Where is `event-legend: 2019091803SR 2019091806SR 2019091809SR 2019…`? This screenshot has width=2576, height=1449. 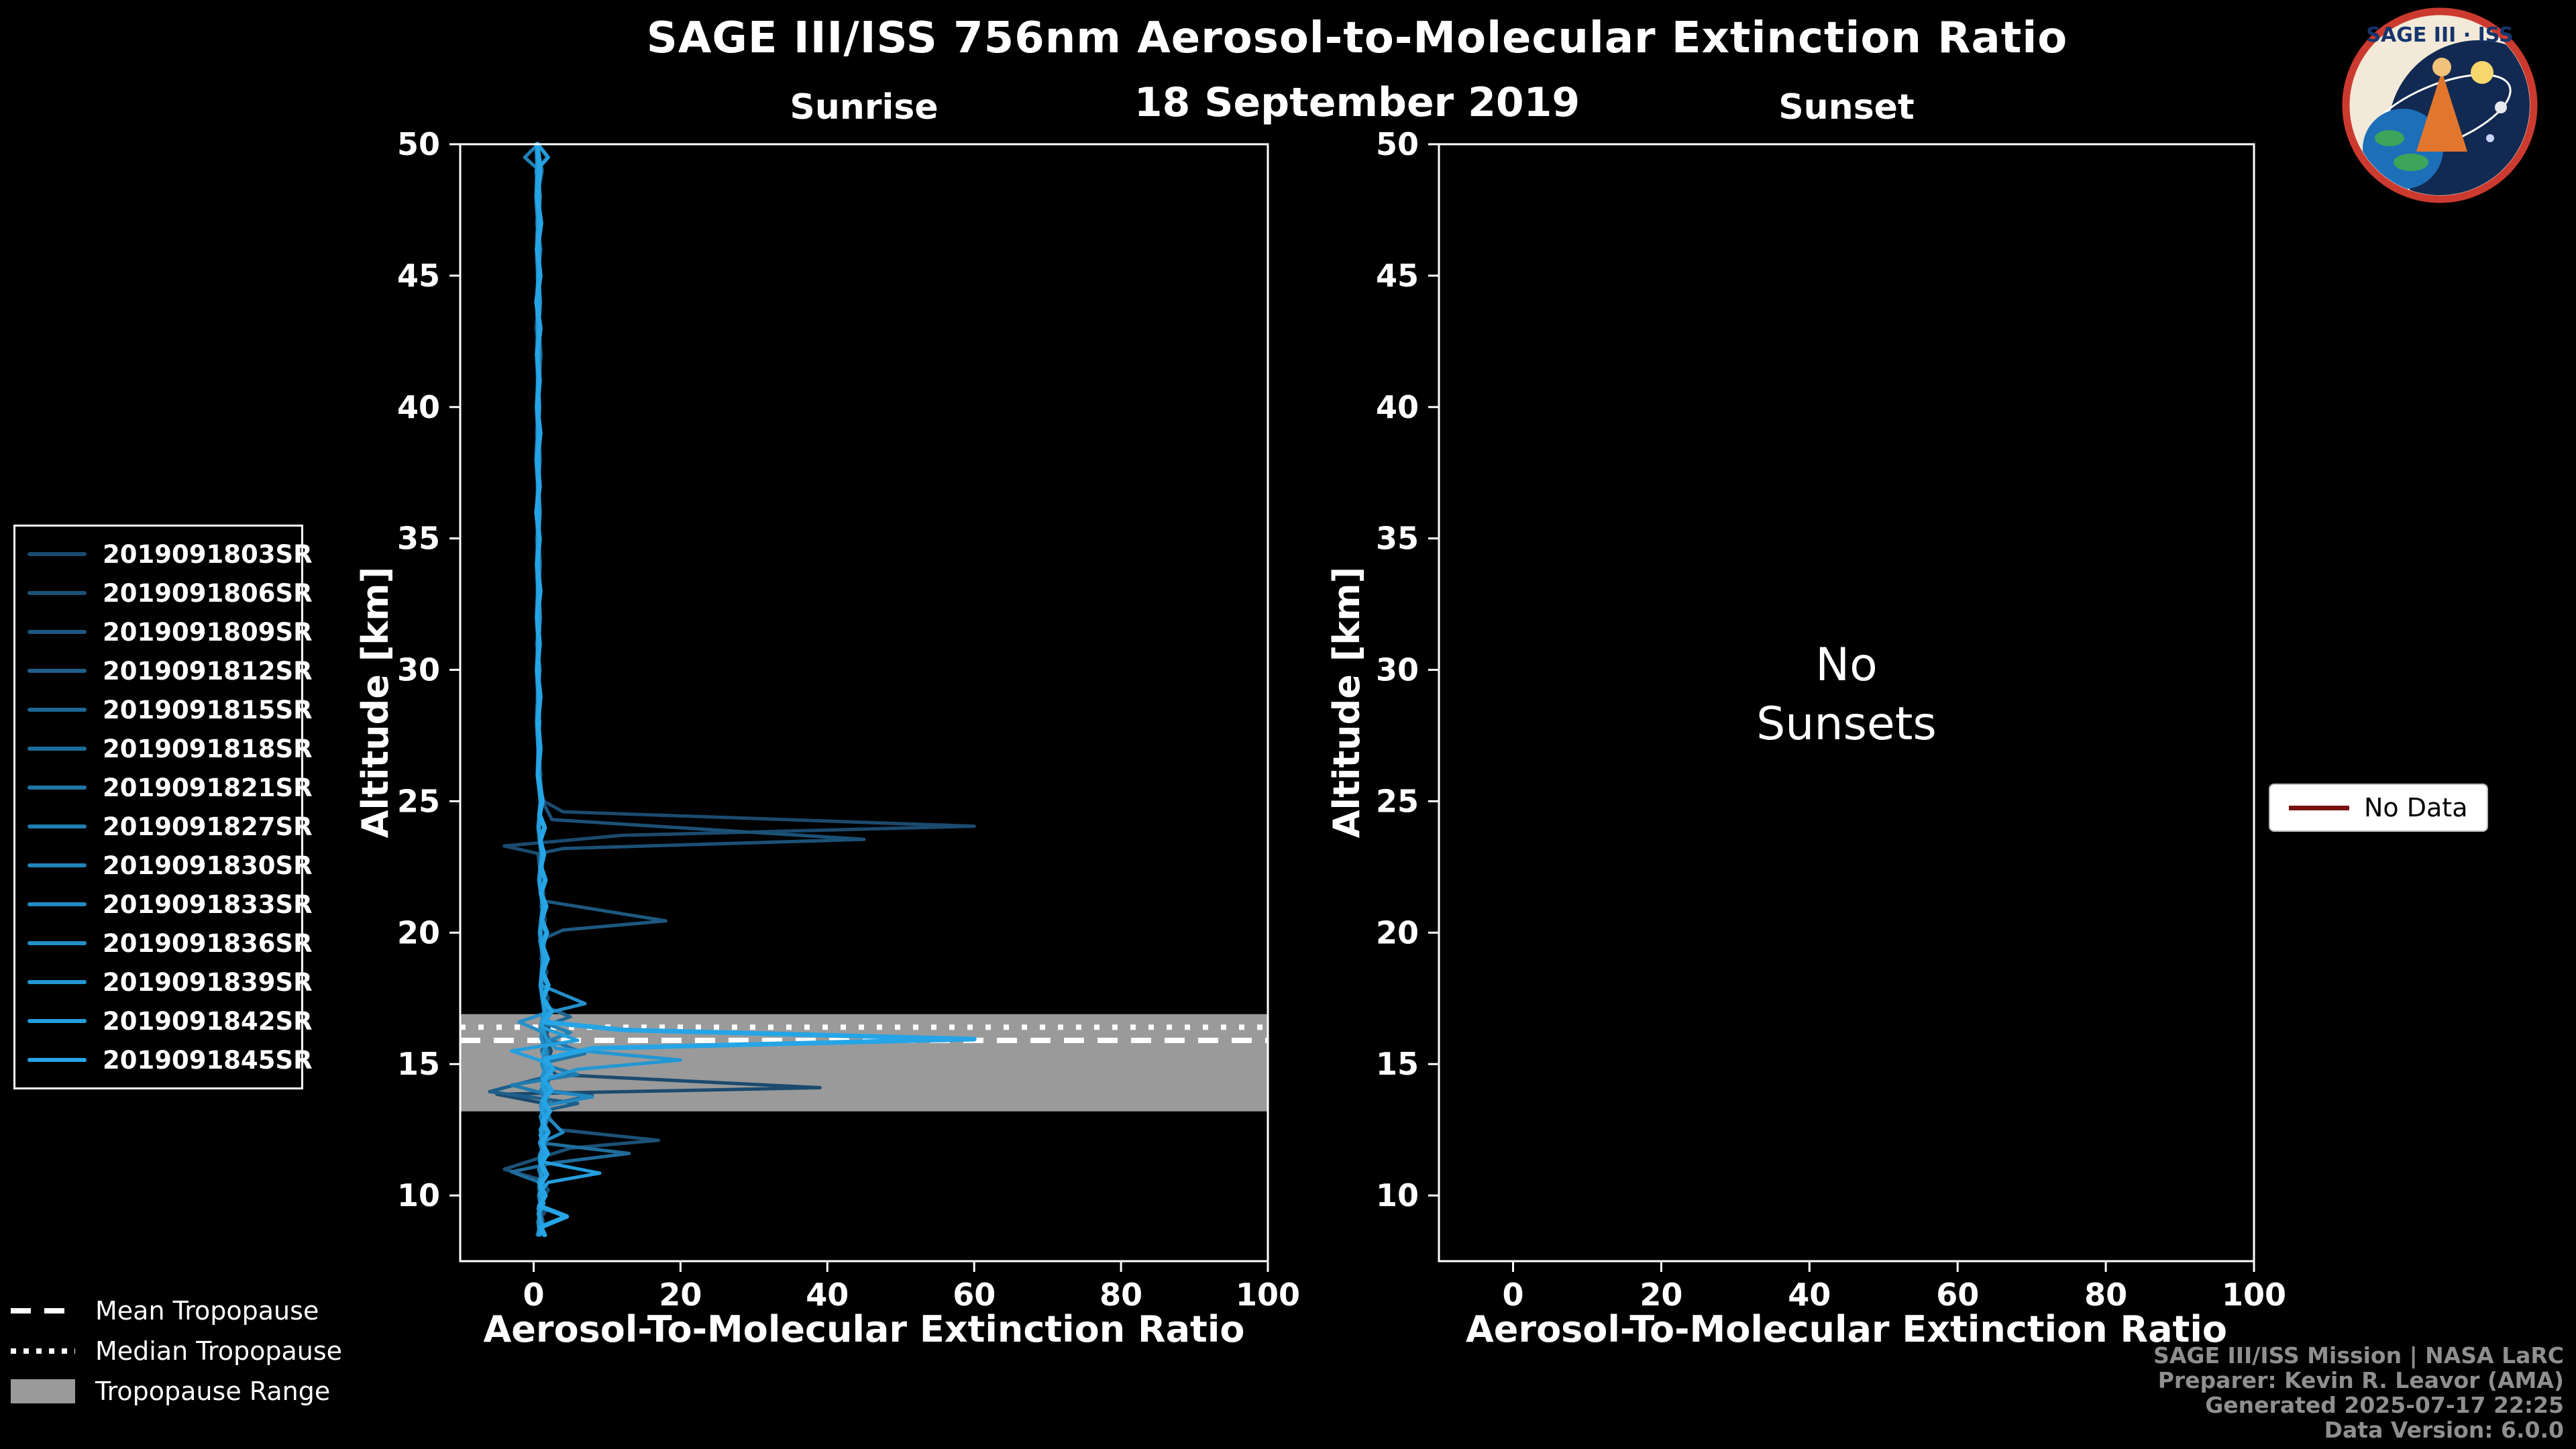
event-legend: 2019091803SR 2019091806SR 2019091809SR 2019… is located at coordinates (163, 807).